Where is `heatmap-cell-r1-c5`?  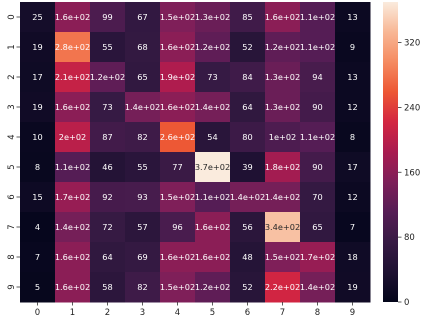 heatmap-cell-r1-c5 is located at coordinates (213, 47).